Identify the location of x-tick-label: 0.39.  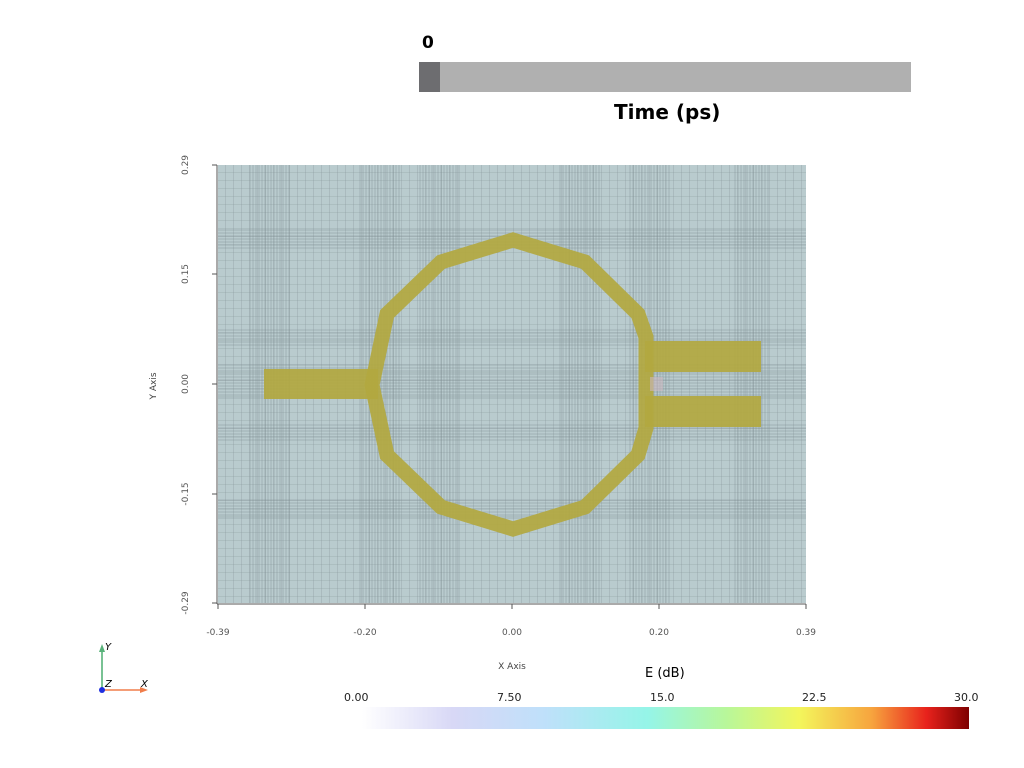
(806, 633).